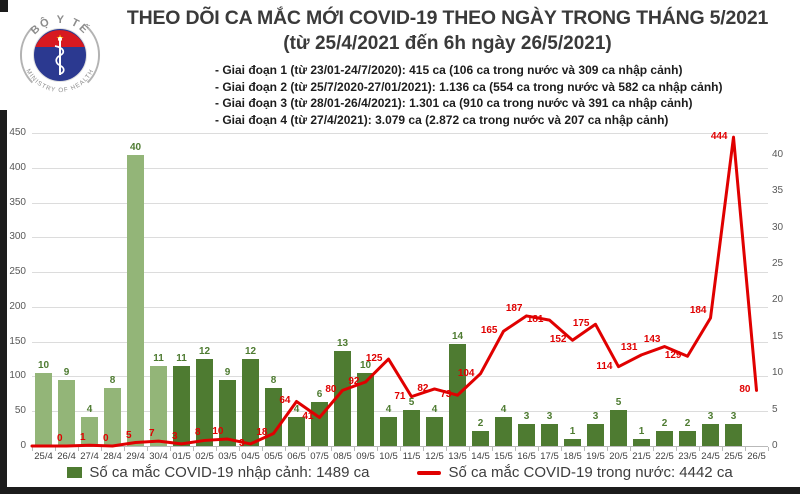 The width and height of the screenshot is (800, 494). I want to click on bar-29/4, so click(135, 300).